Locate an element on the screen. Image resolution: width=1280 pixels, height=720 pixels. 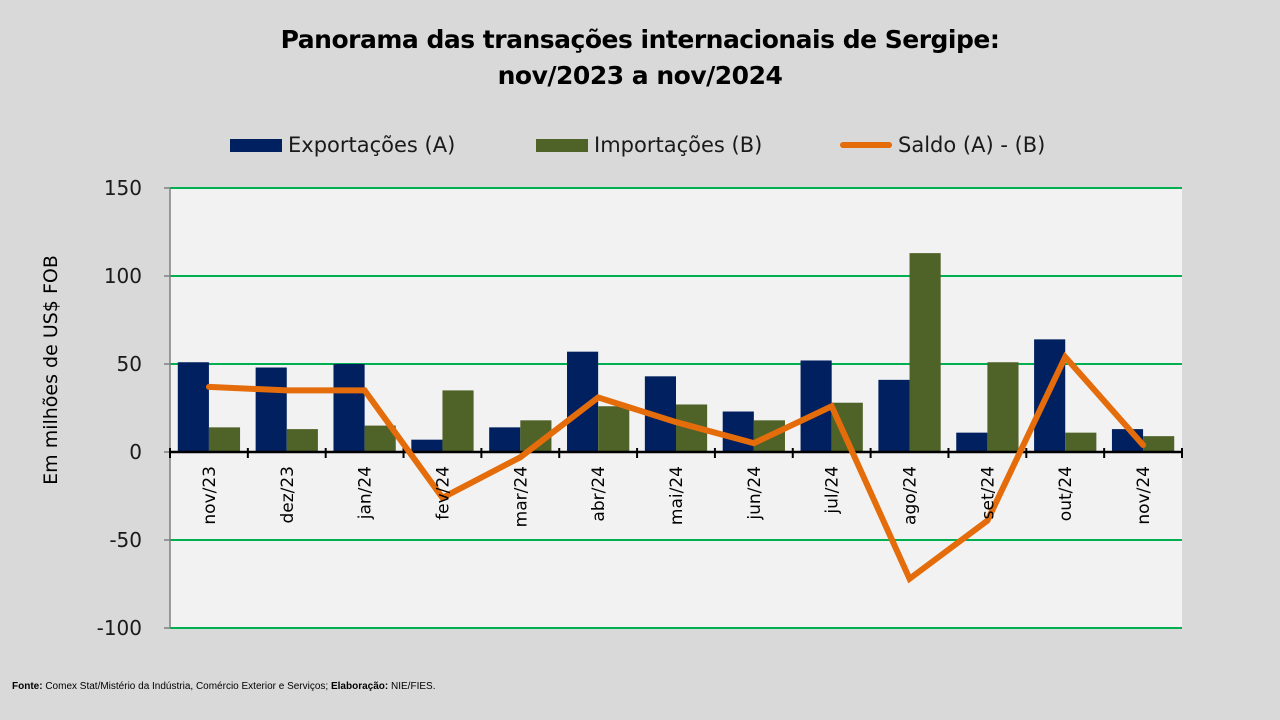
source-elaboracao-text: NIE/FIES. is located at coordinates (412, 686).